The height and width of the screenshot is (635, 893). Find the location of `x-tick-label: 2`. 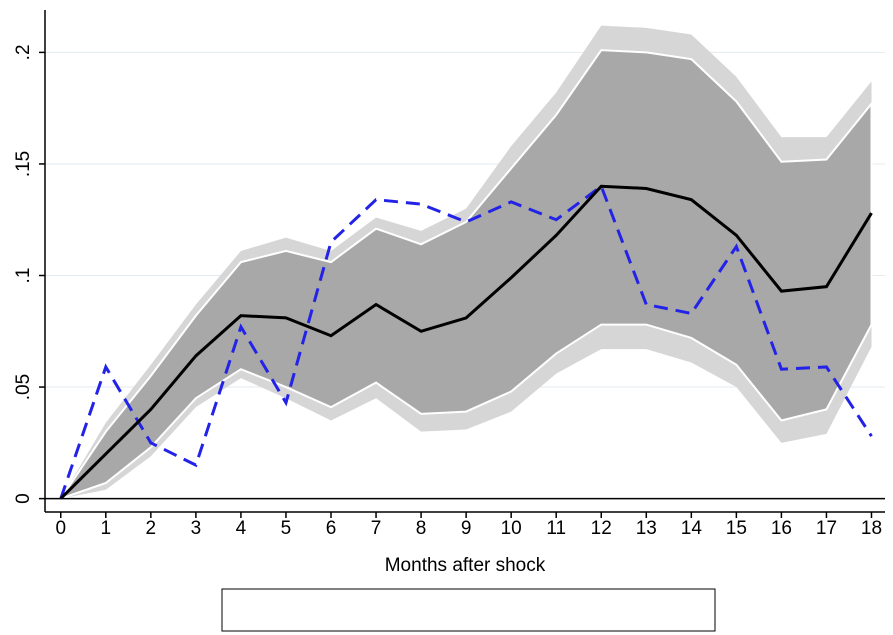

x-tick-label: 2 is located at coordinates (151, 528).